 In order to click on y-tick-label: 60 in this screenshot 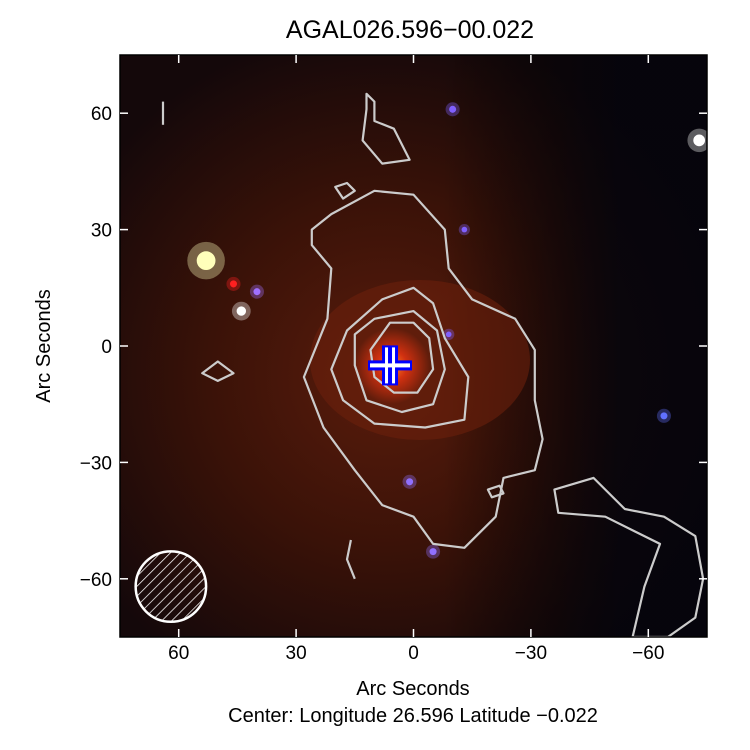, I will do `click(101, 114)`.